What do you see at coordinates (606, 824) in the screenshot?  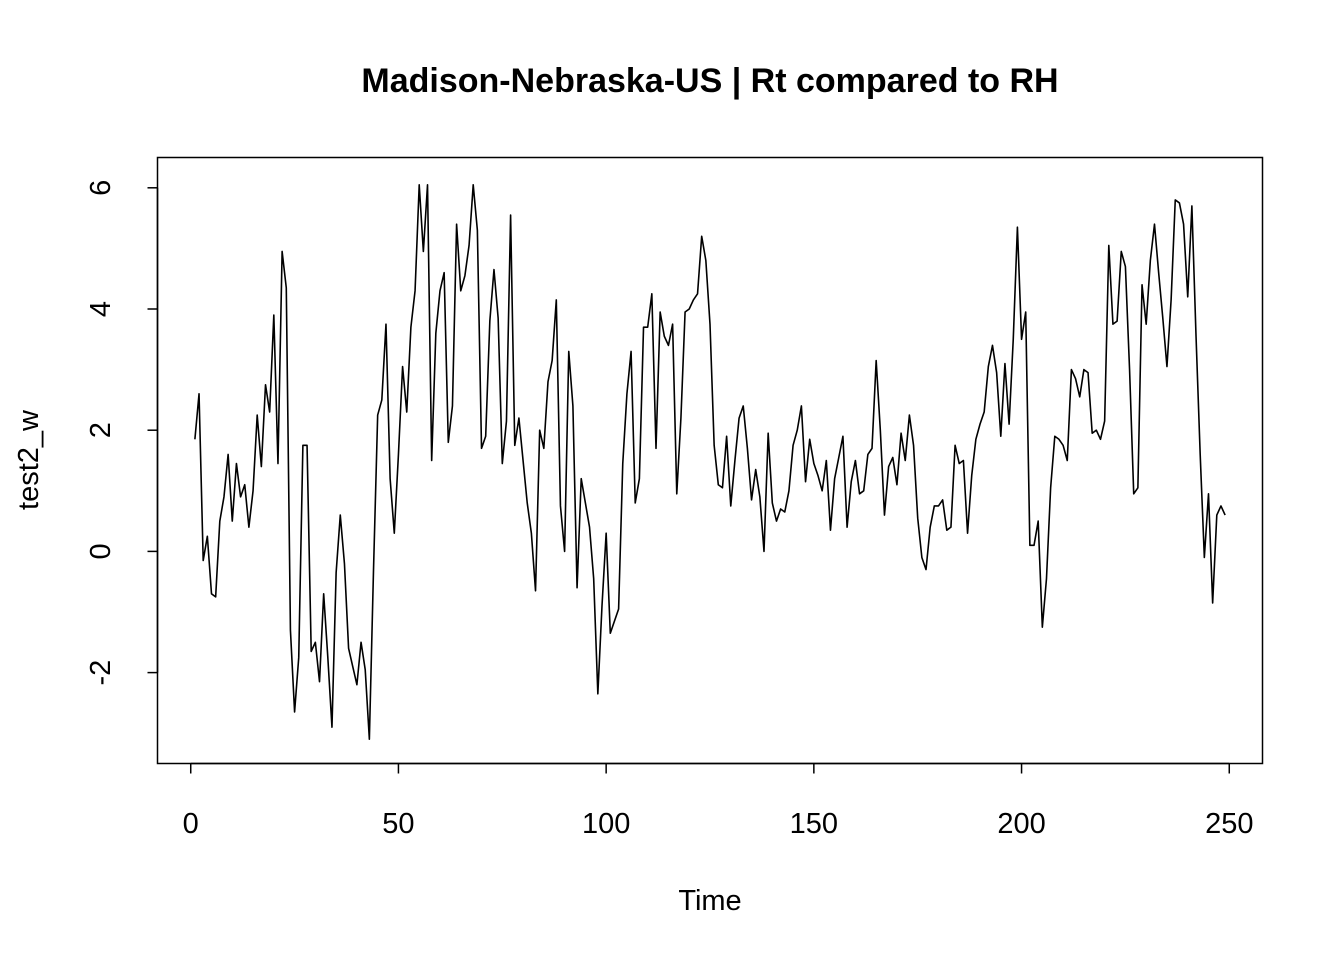 I see `x-tick-label: 100` at bounding box center [606, 824].